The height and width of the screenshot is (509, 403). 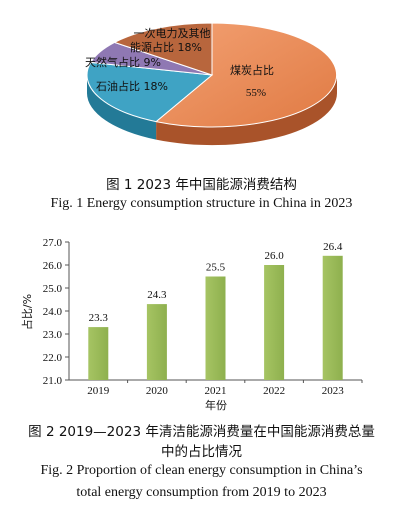 What do you see at coordinates (172, 33) in the screenshot?
I see `pie-label-other-line1: 一次电力及其他` at bounding box center [172, 33].